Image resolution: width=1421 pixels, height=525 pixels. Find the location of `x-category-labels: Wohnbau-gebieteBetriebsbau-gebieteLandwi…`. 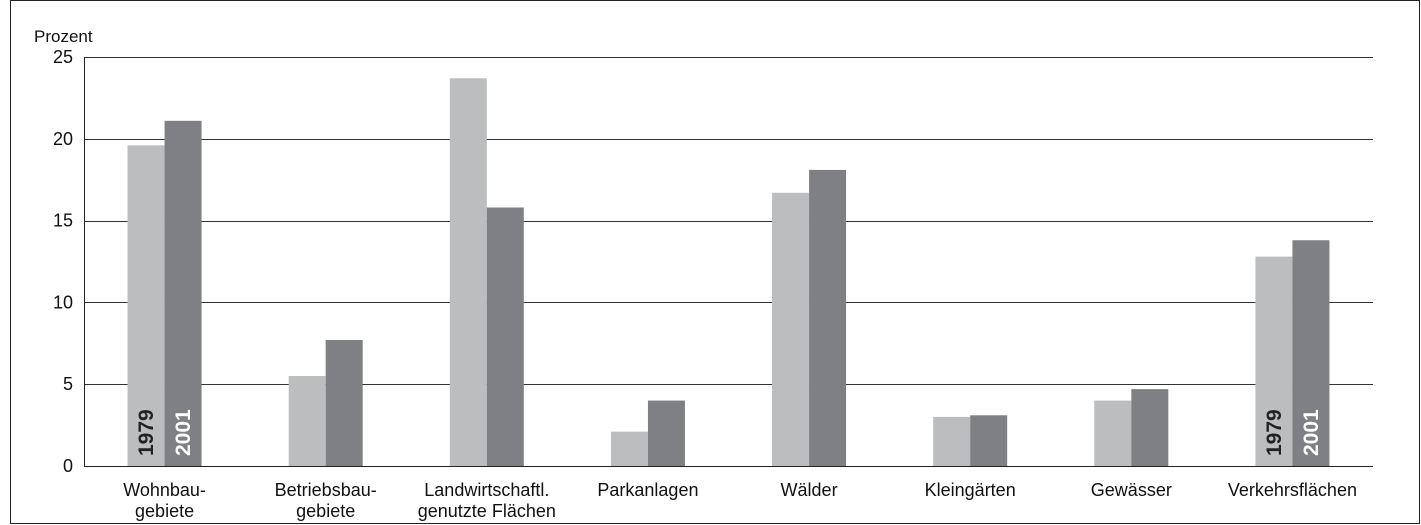

x-category-labels: Wohnbau-gebieteBetriebsbau-gebieteLandwi… is located at coordinates (740, 500).